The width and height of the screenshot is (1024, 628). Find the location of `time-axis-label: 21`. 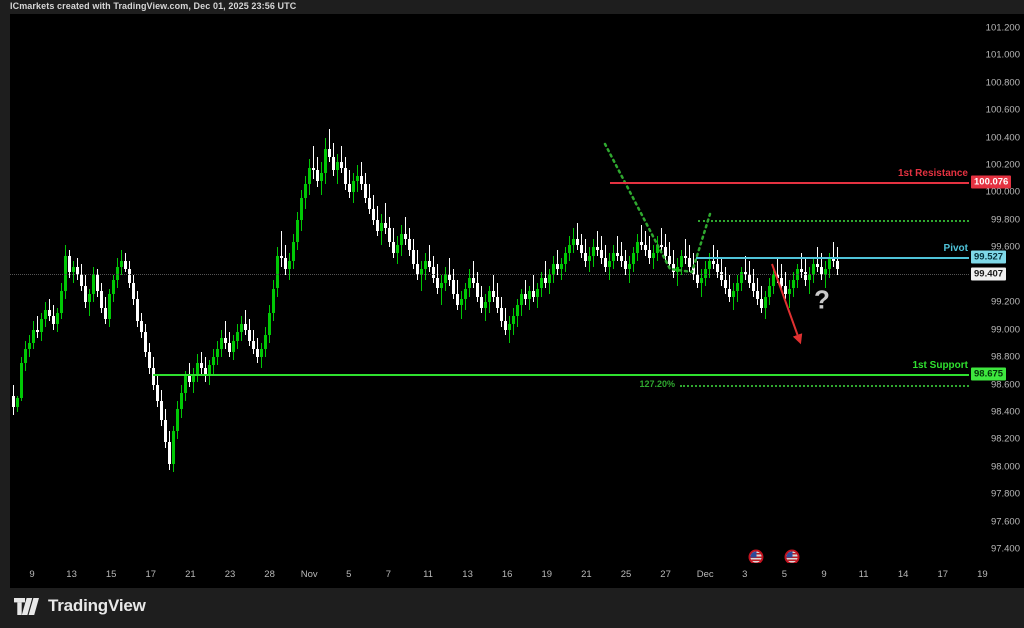

time-axis-label: 21 is located at coordinates (586, 574).